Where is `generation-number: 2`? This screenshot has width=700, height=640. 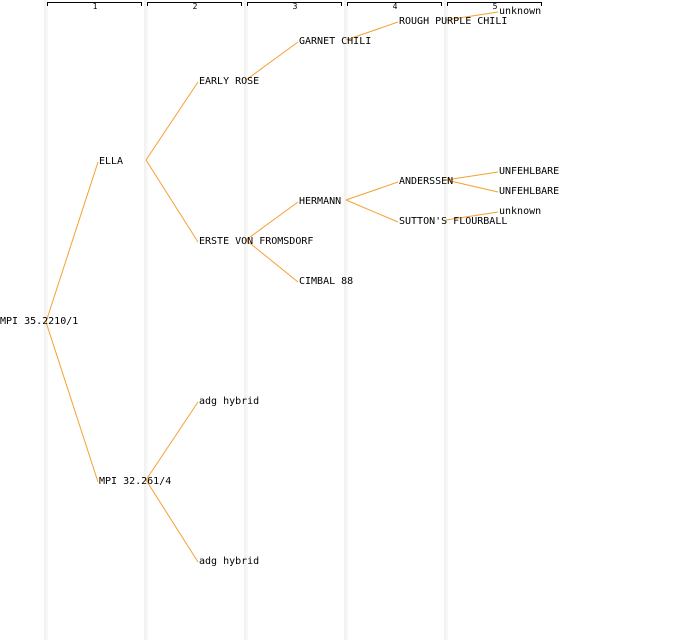
generation-number: 2 is located at coordinates (195, 6).